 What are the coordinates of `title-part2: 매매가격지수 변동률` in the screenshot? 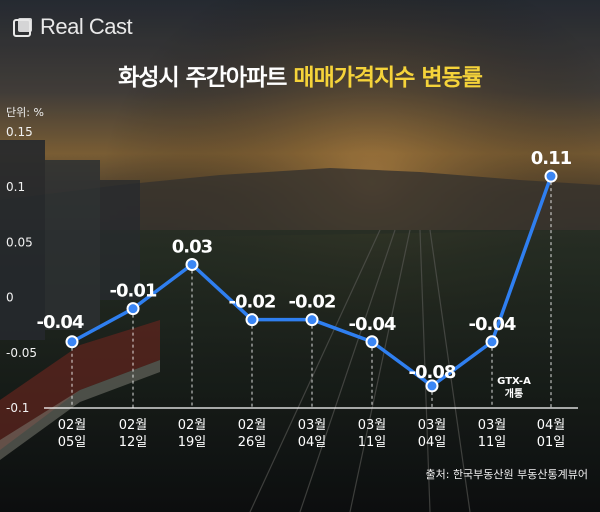 It's located at (387, 78).